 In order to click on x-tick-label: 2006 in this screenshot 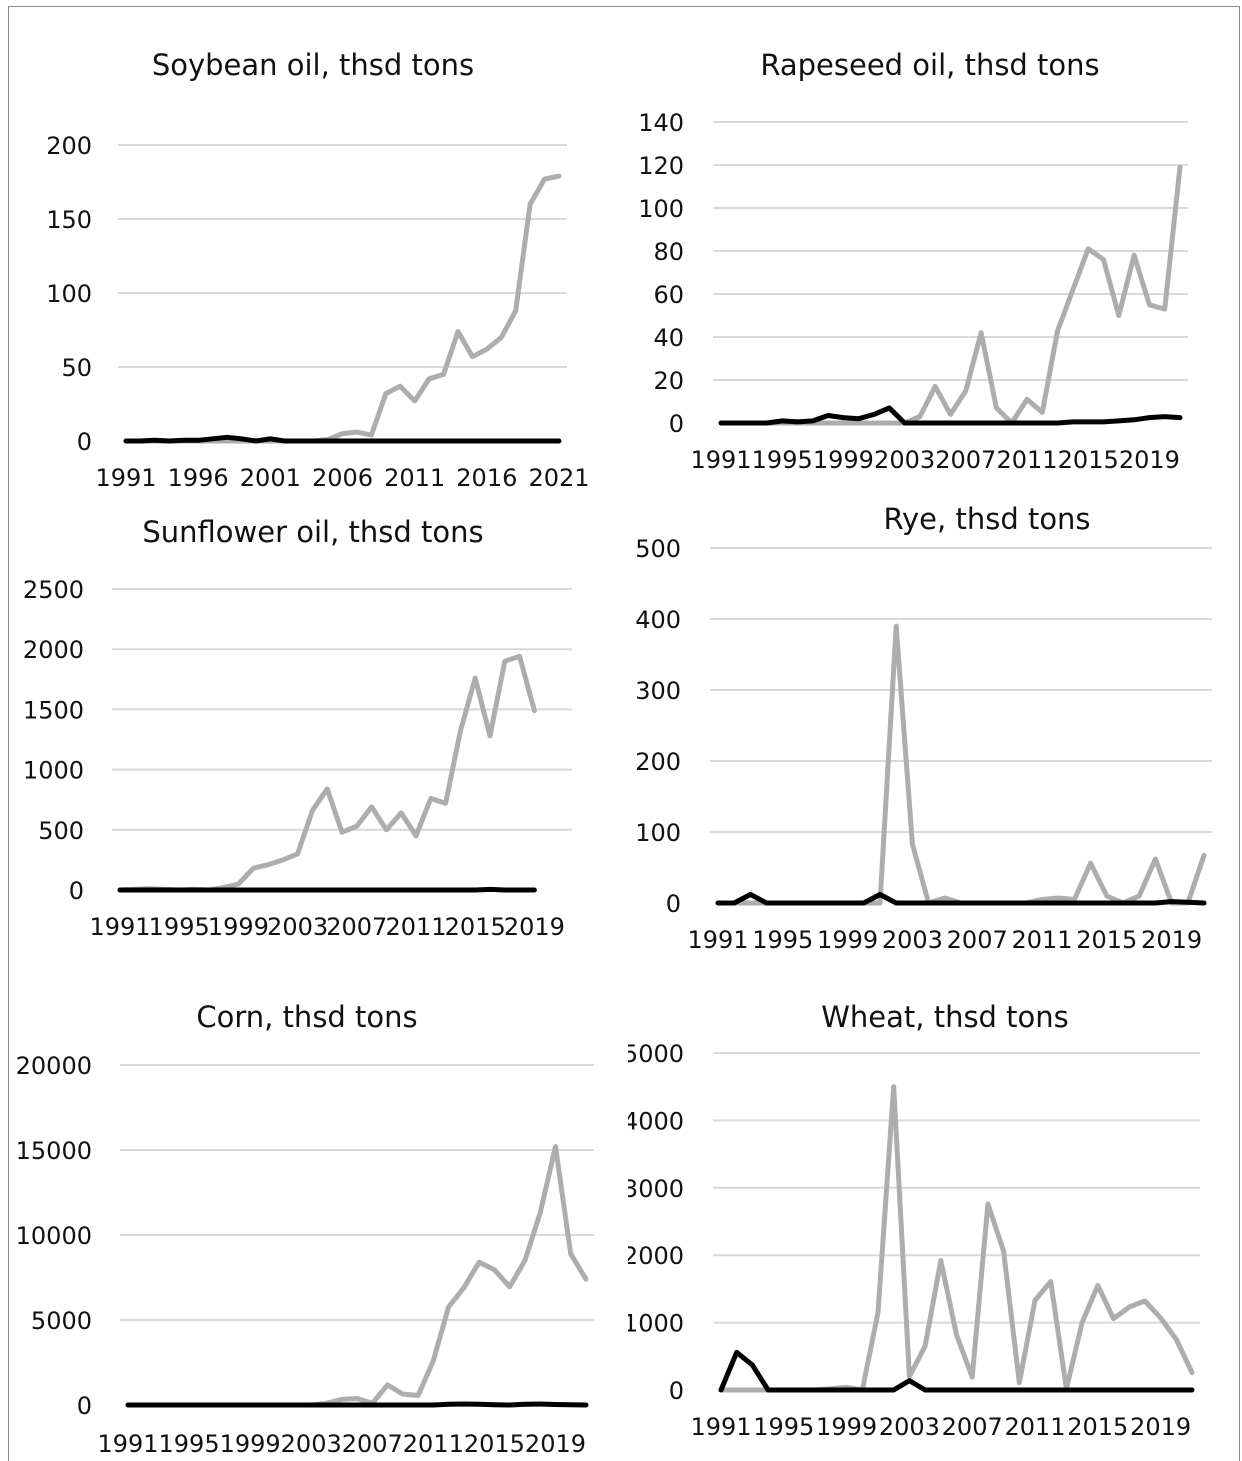, I will do `click(342, 478)`.